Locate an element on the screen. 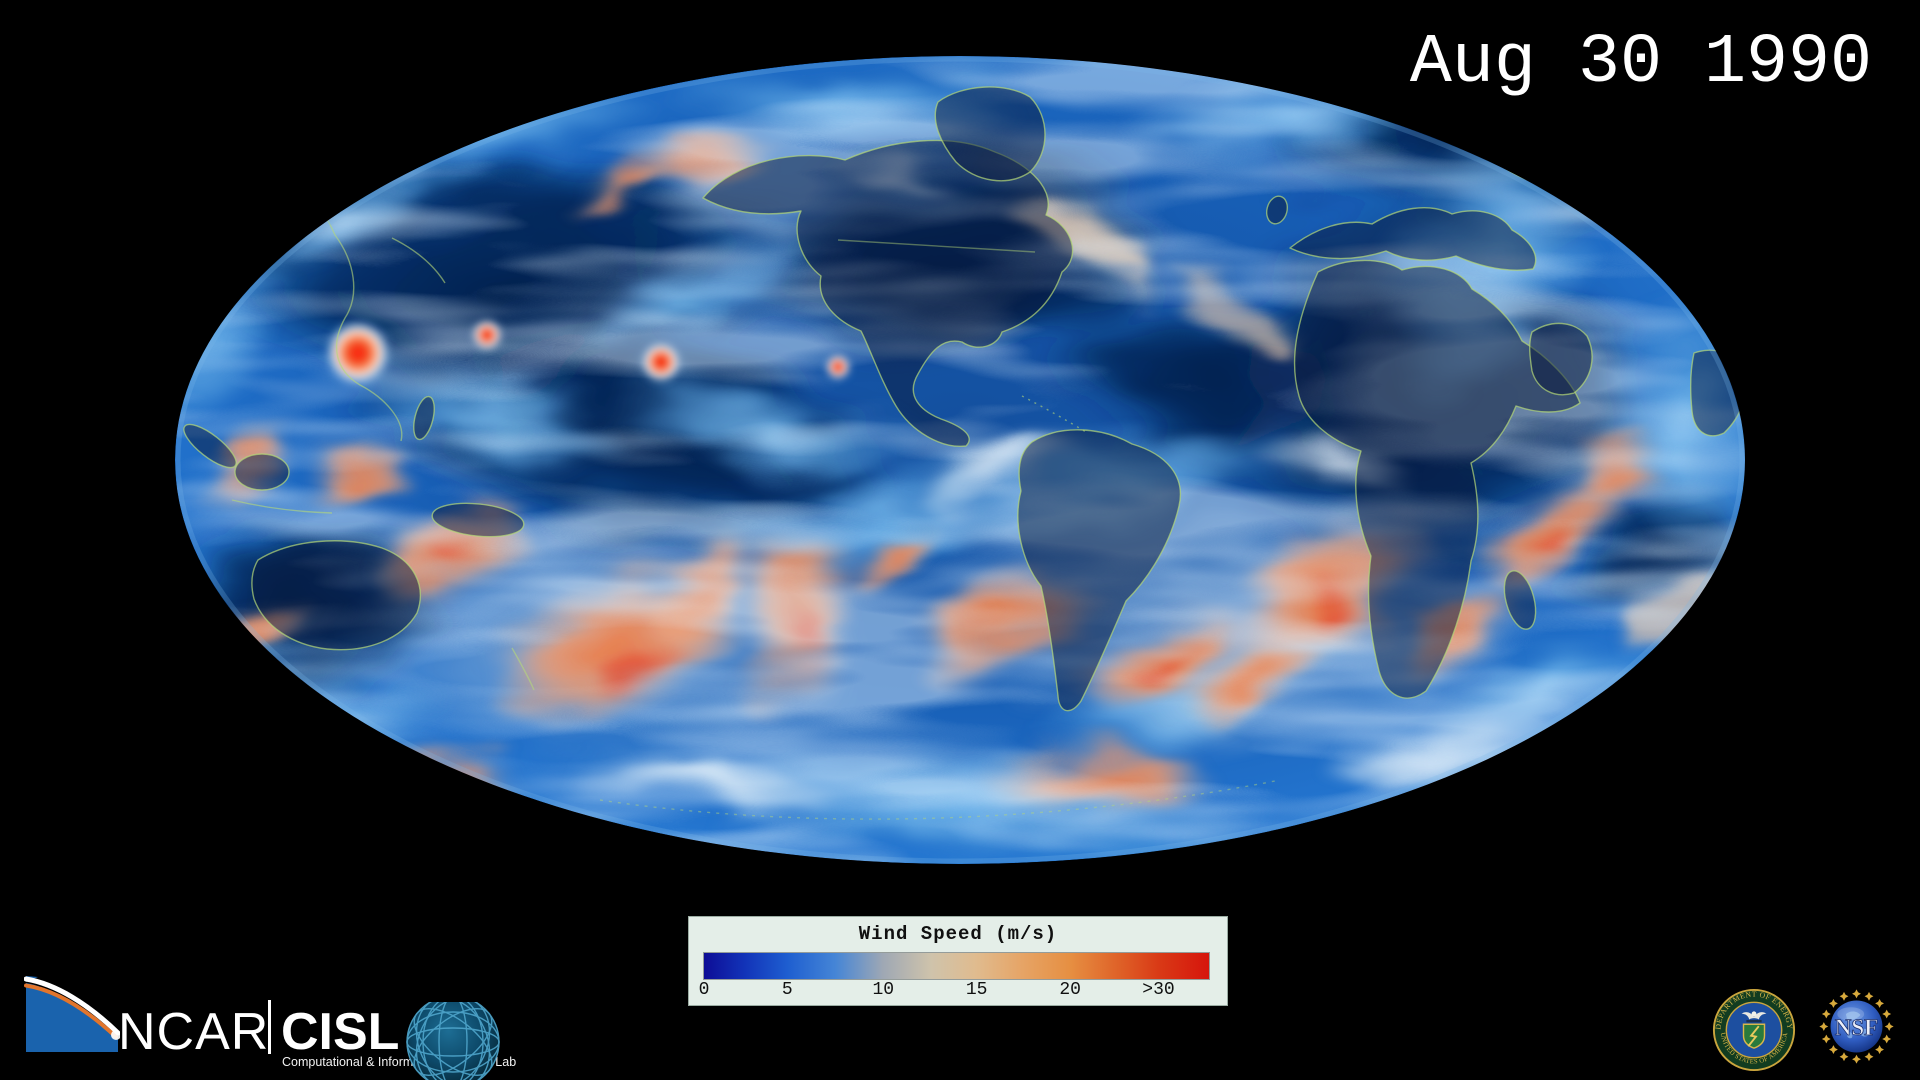 The image size is (1920, 1080). colorbar-gradient is located at coordinates (956, 966).